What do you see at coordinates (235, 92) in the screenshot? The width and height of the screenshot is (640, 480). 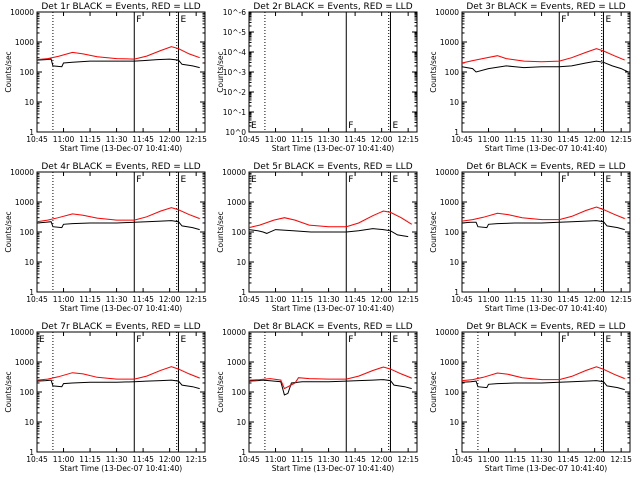 I see `y-tick-label: 10^-2` at bounding box center [235, 92].